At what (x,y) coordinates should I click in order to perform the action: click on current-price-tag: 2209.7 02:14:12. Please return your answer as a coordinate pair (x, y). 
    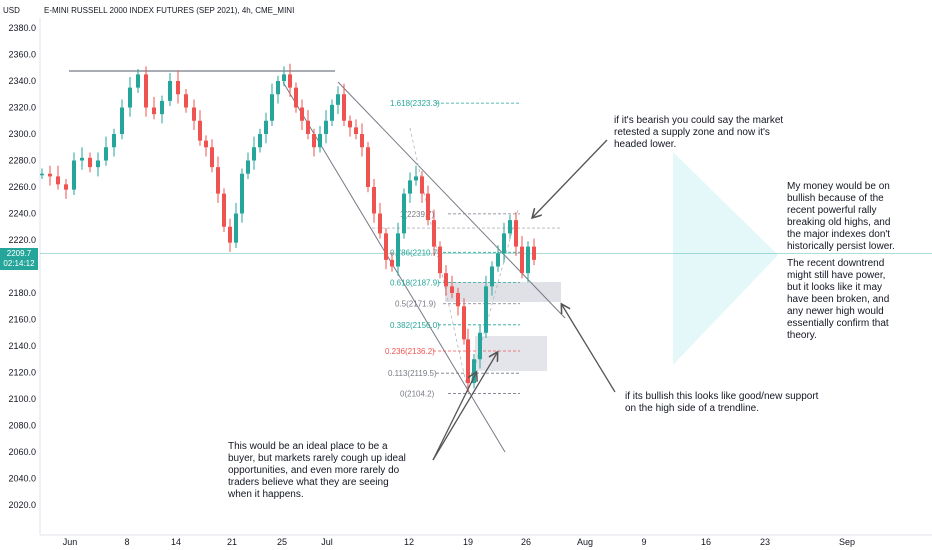
    Looking at the image, I should click on (19, 259).